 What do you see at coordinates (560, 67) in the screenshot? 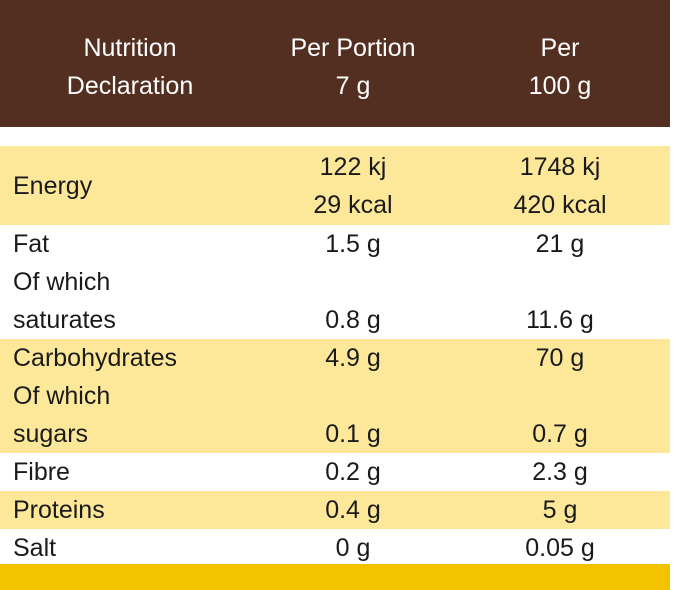
I see `header-per-100g: Per 100 g` at bounding box center [560, 67].